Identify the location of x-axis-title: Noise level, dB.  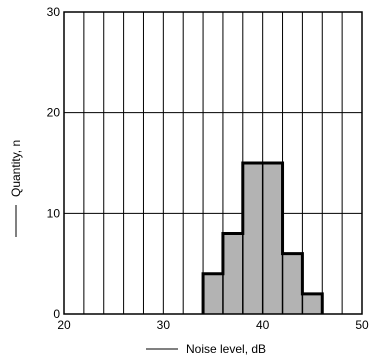
(226, 349).